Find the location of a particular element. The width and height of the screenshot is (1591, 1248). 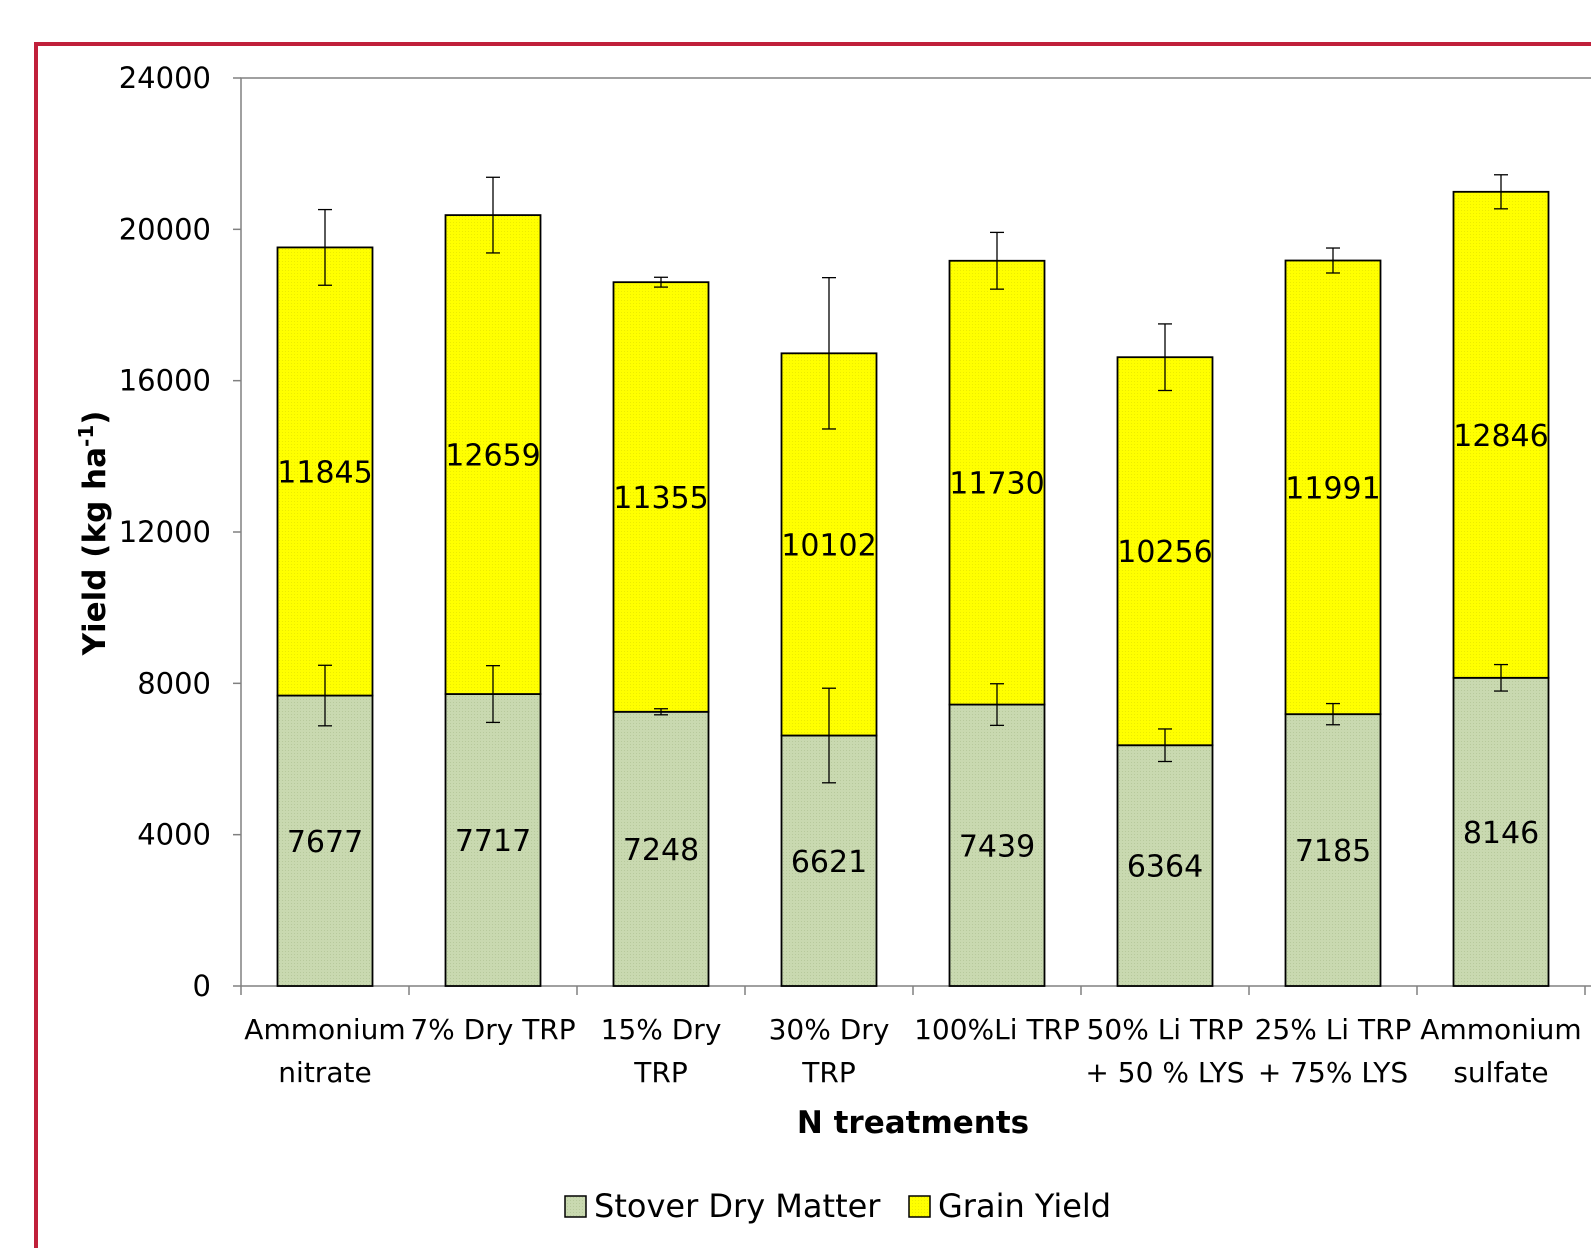

data-label-stover: 6621 is located at coordinates (829, 862).